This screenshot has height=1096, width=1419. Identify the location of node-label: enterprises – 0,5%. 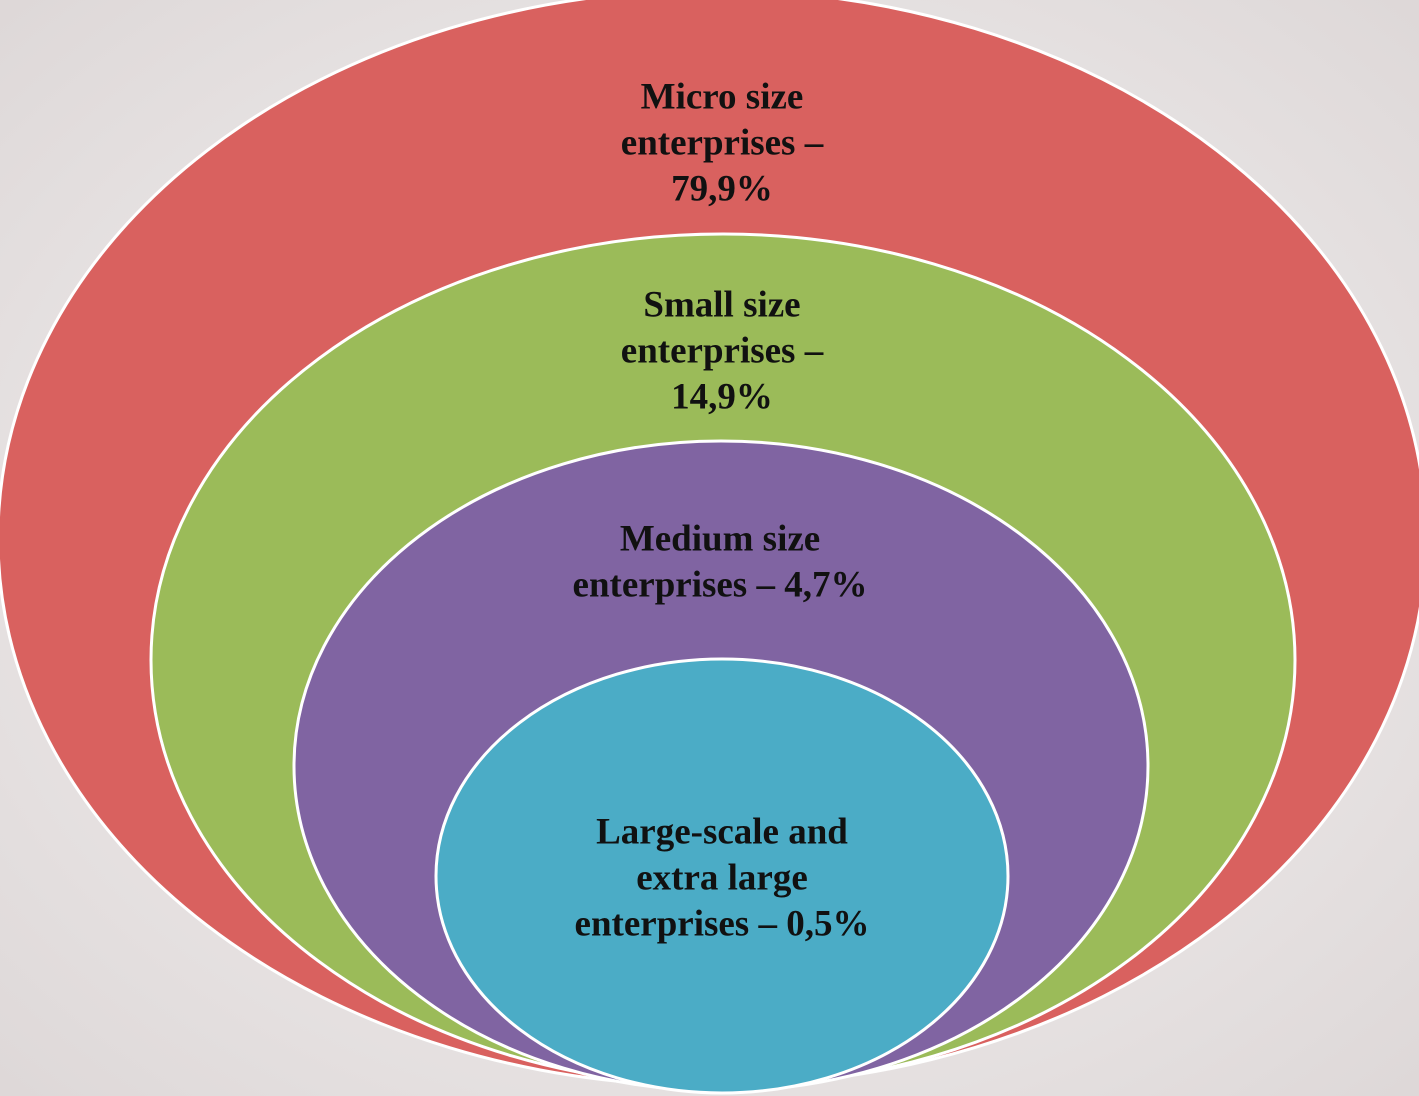
(722, 923).